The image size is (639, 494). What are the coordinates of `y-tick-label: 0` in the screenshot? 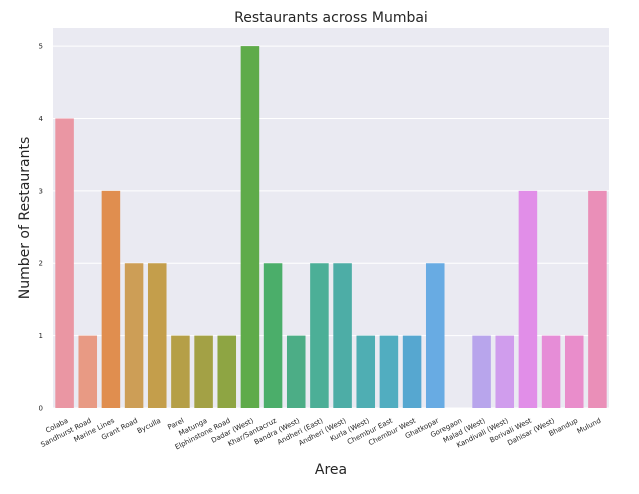 It's located at (41, 409).